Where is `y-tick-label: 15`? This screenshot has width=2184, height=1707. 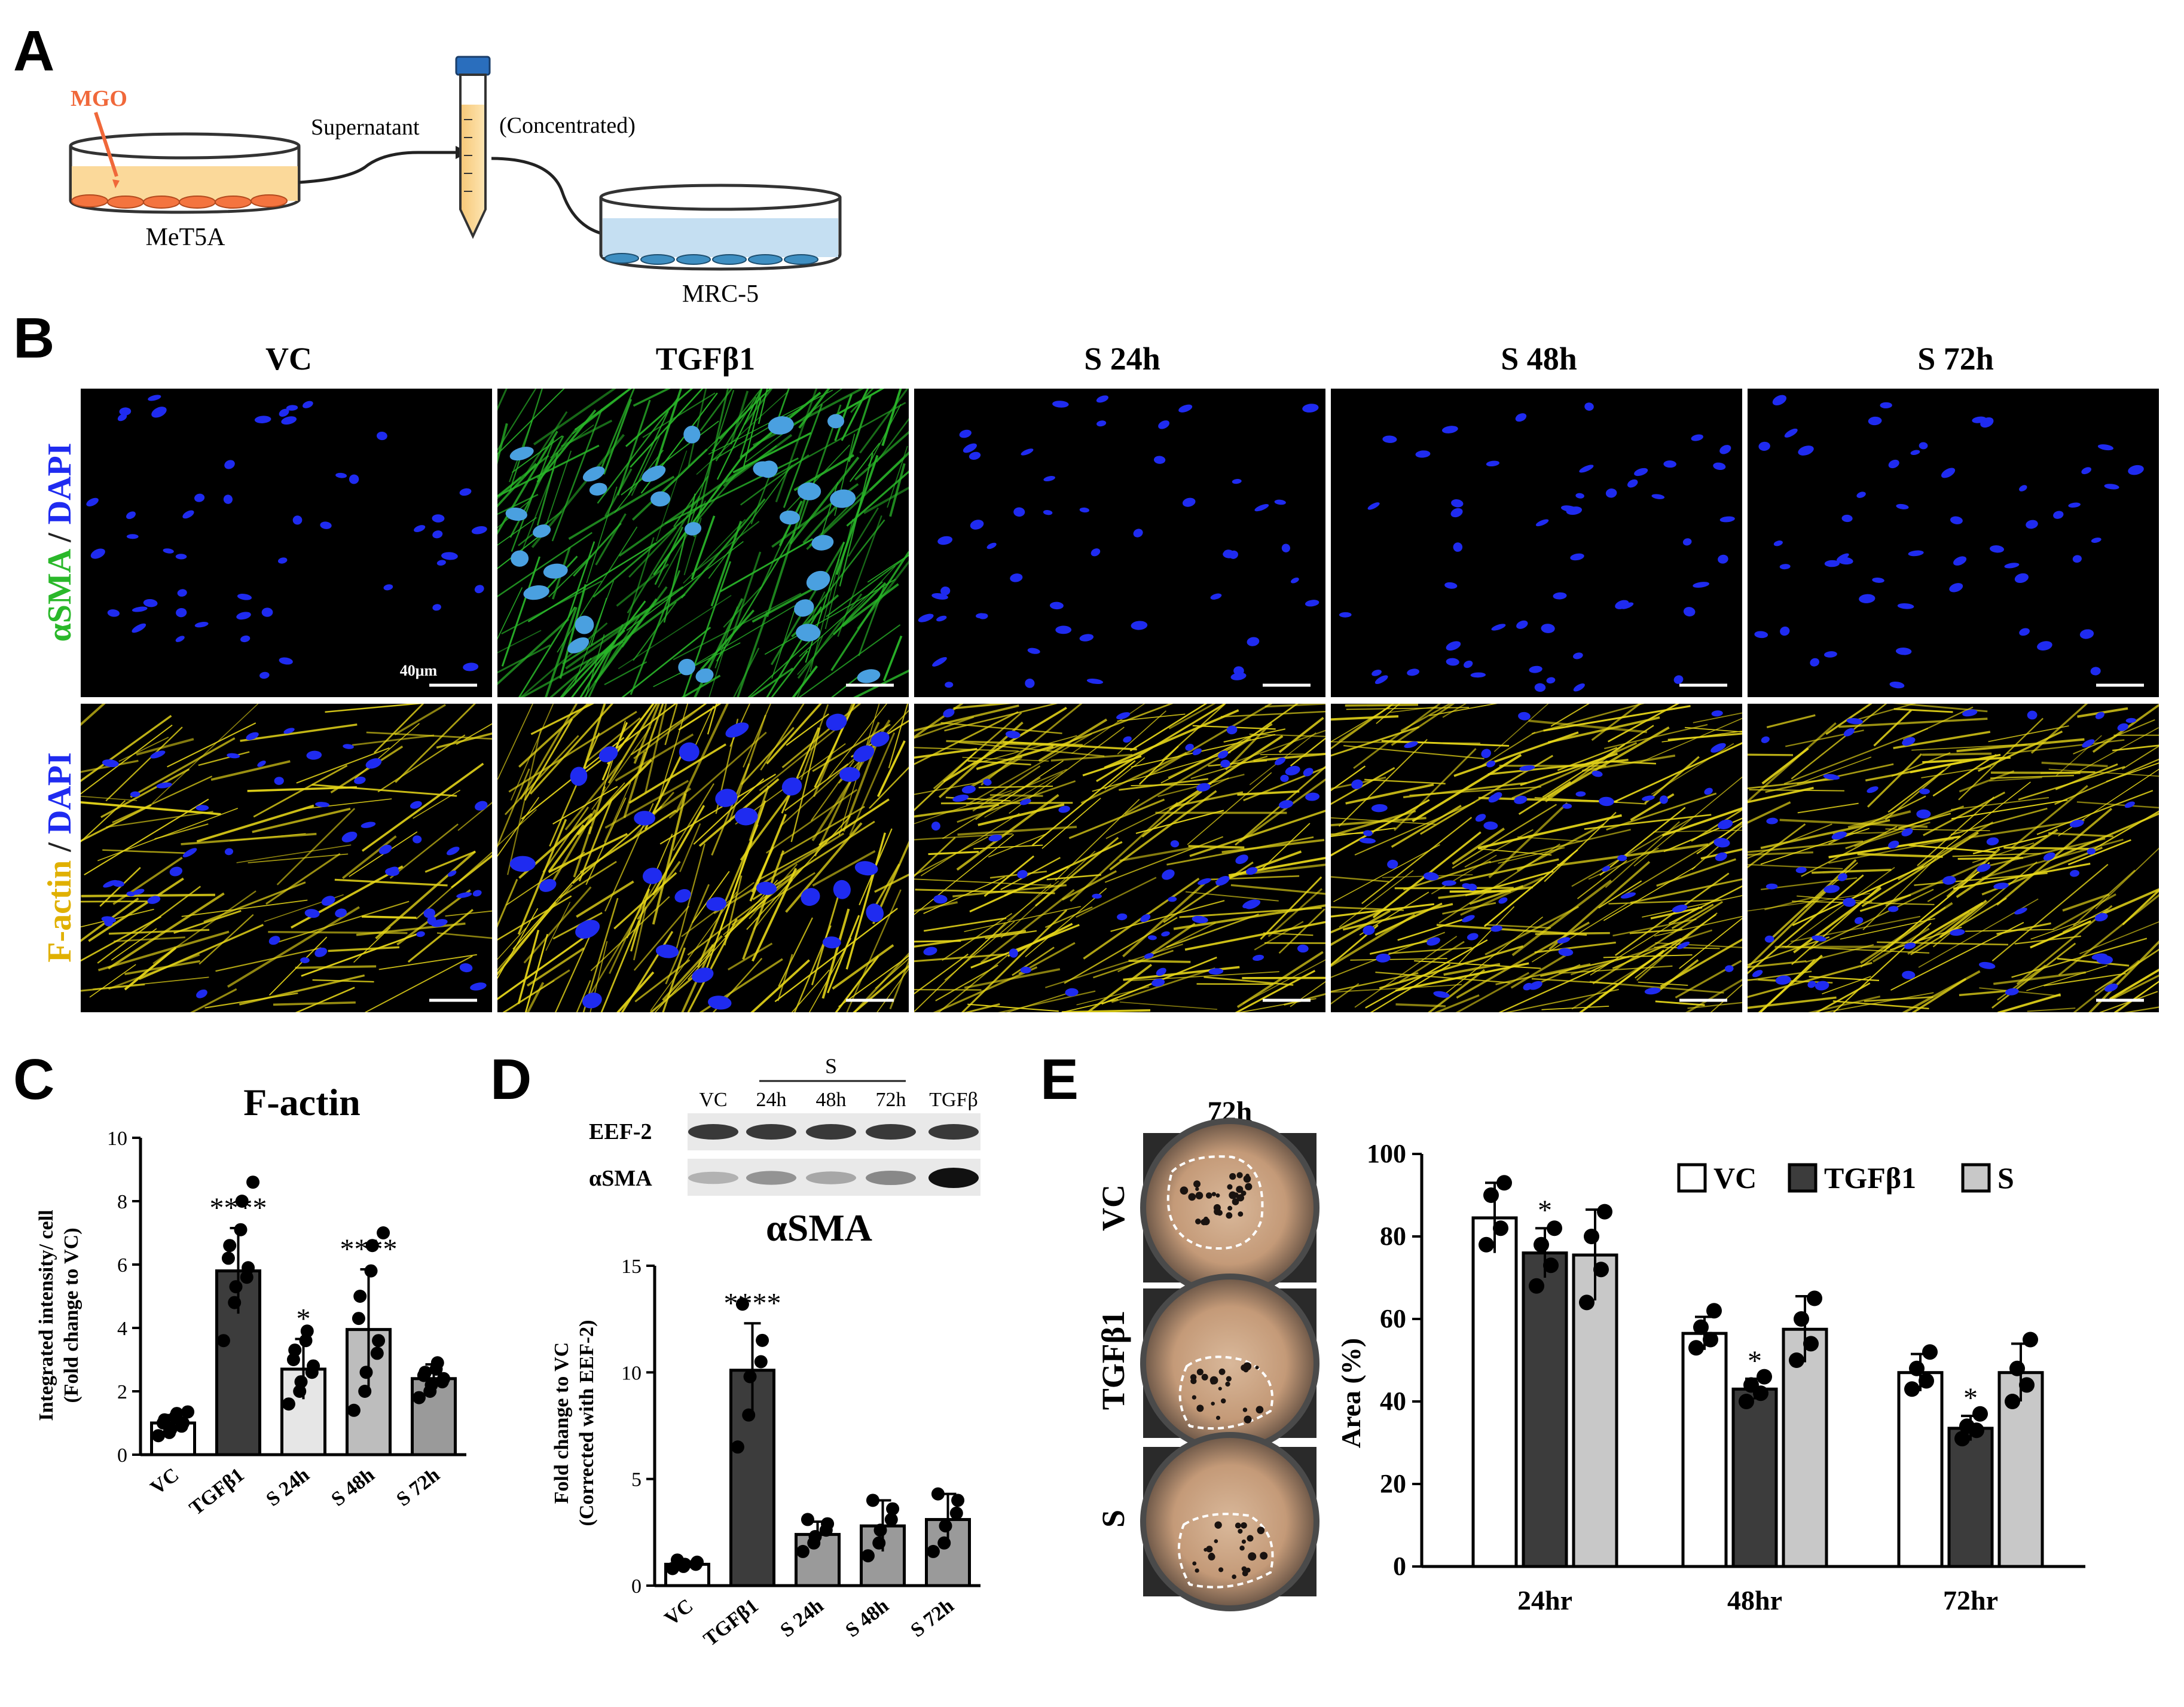 y-tick-label: 15 is located at coordinates (631, 1267).